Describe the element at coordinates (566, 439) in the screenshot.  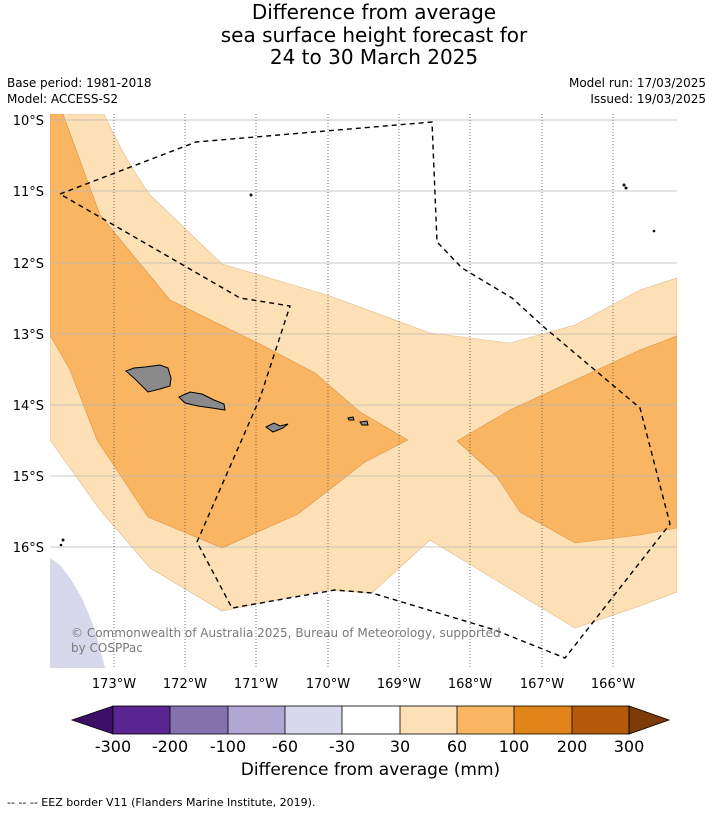
I see `contour-60-100-east` at that location.